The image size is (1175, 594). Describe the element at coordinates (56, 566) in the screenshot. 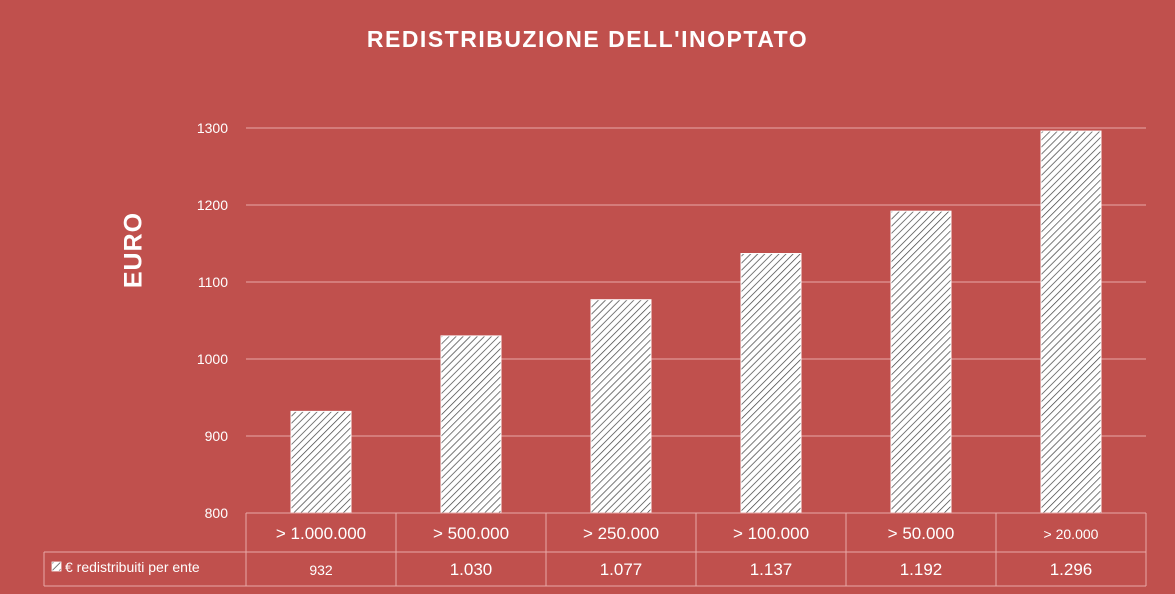

I see `legend-swatch` at that location.